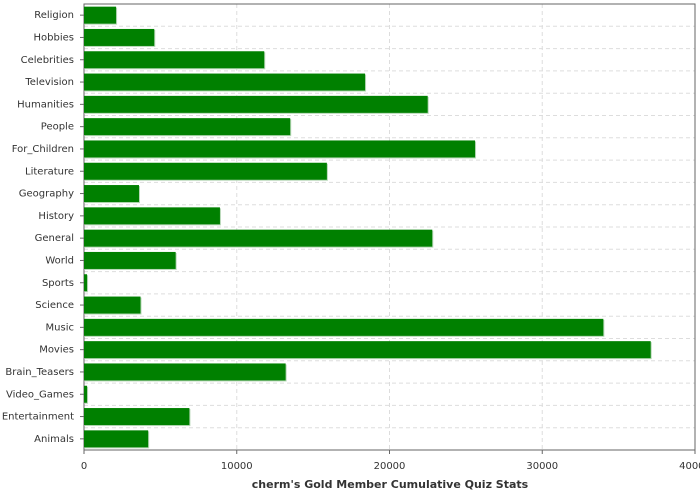 This screenshot has height=500, width=700. I want to click on y-tick-label: World, so click(59, 260).